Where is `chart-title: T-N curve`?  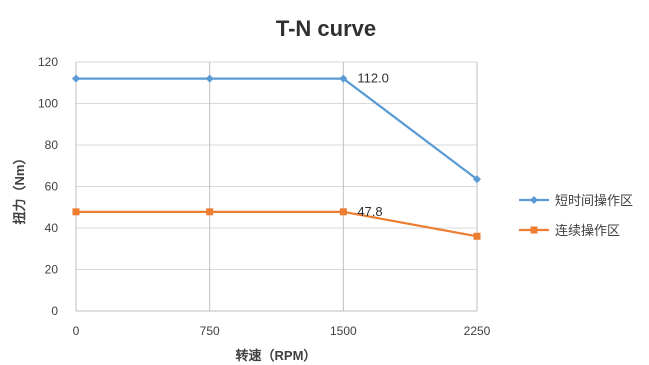
chart-title: T-N curve is located at coordinates (326, 28).